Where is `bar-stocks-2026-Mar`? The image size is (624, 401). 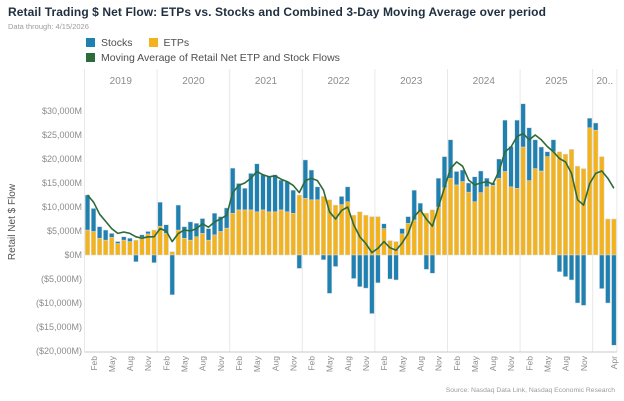
bar-stocks-2026-Mar is located at coordinates (608, 279).